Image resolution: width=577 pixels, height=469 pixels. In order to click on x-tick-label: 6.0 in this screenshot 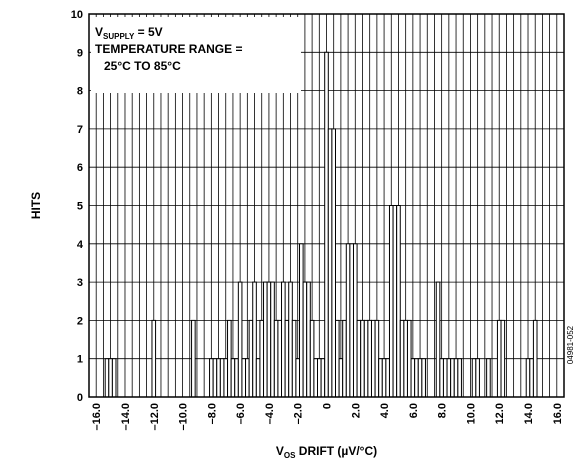, I will do `click(414, 410)`.